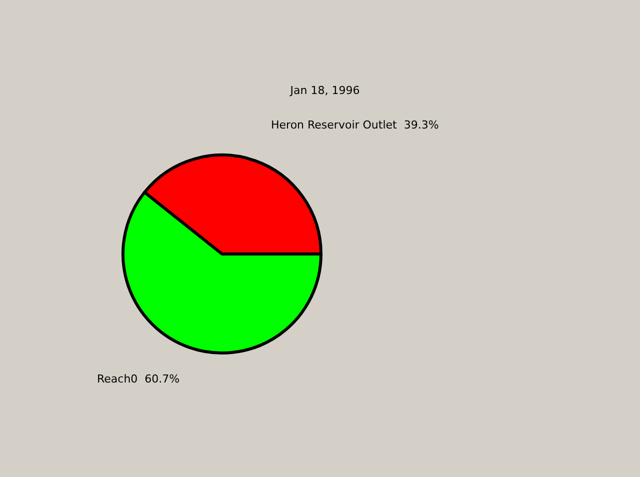 Image resolution: width=640 pixels, height=477 pixels. I want to click on chart-title: Jan 18, 1996, so click(324, 90).